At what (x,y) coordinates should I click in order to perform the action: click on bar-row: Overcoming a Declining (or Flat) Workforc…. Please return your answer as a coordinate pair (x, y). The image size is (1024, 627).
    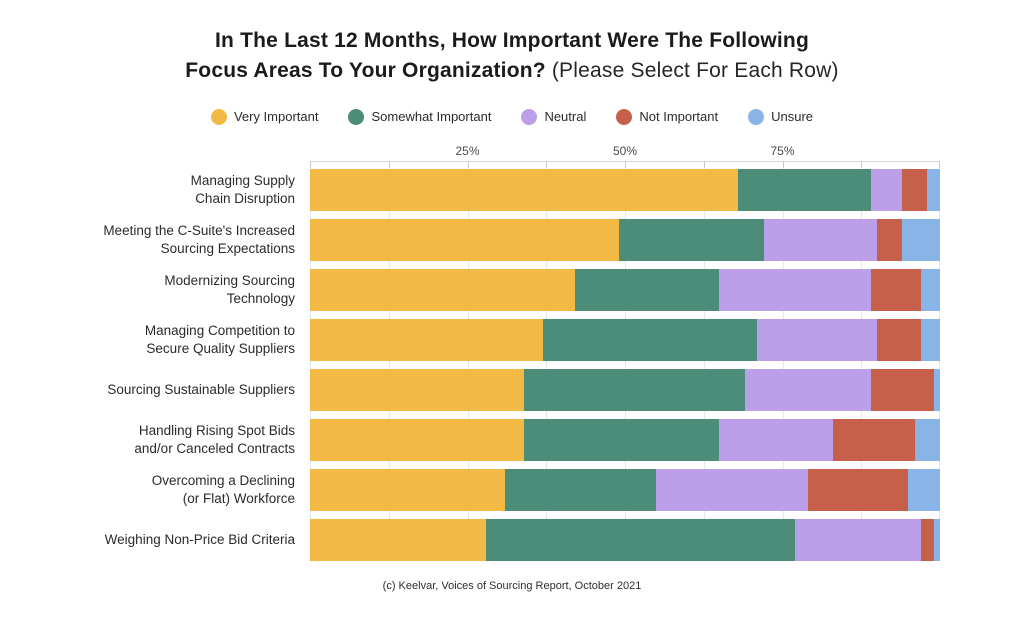
    Looking at the image, I should click on (512, 489).